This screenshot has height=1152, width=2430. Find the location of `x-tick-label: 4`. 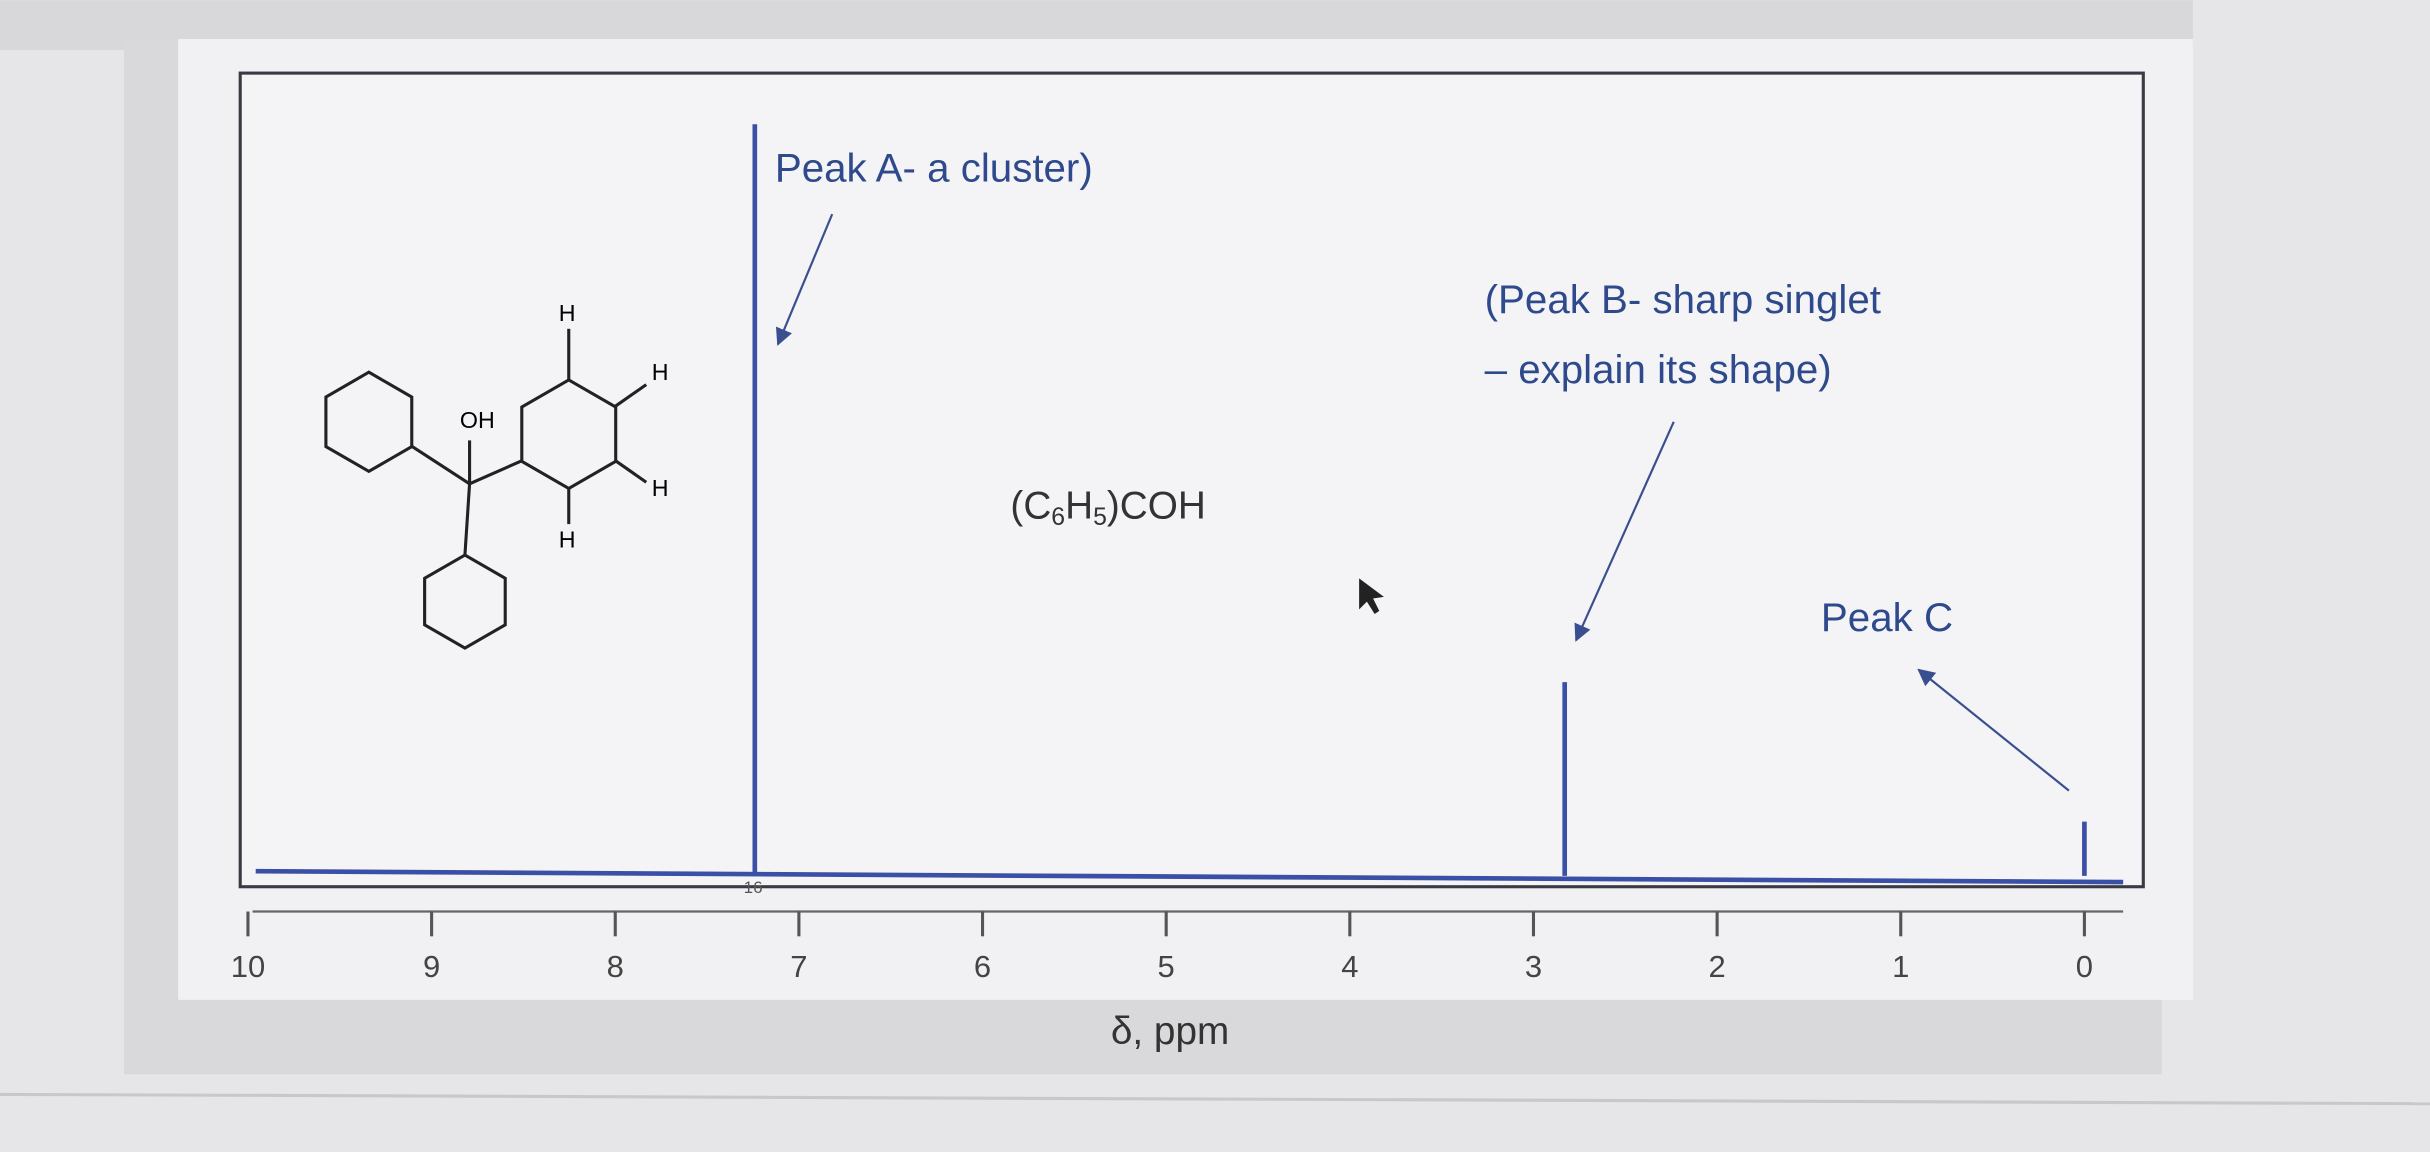

x-tick-label: 4 is located at coordinates (1349, 966).